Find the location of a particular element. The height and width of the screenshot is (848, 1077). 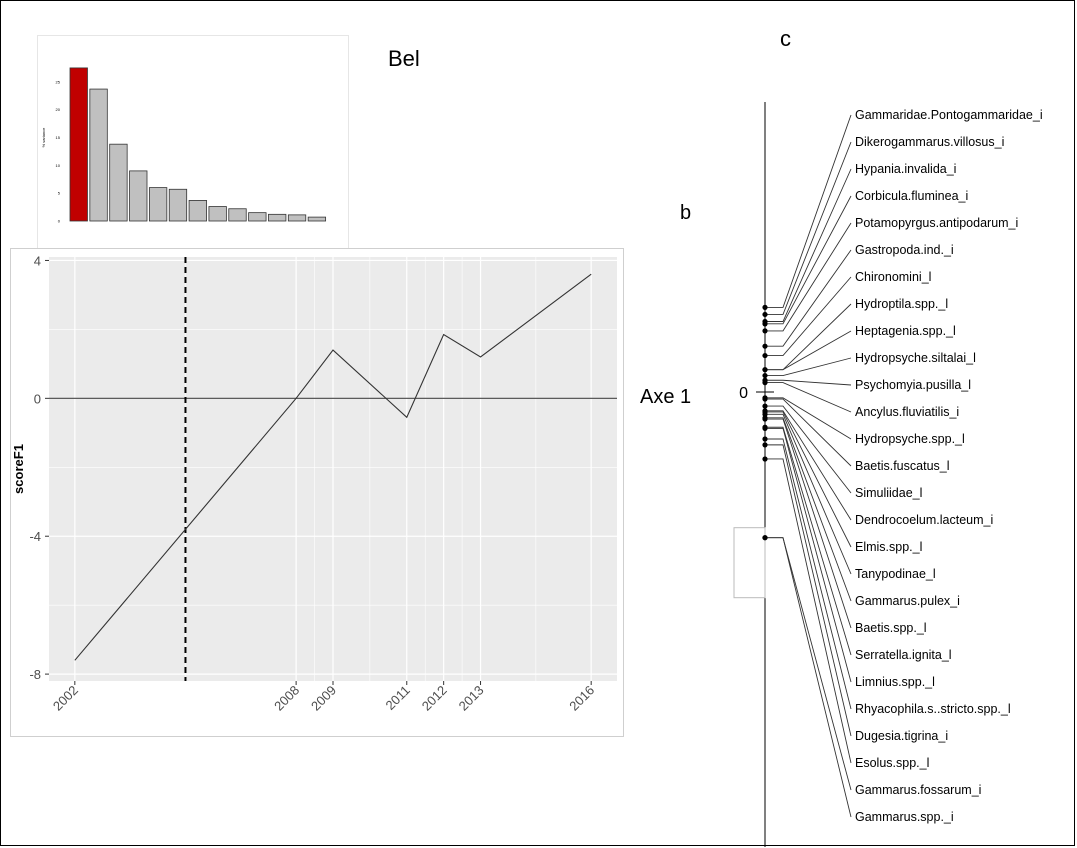

score-axis-zero-label: 0 is located at coordinates (743, 393).